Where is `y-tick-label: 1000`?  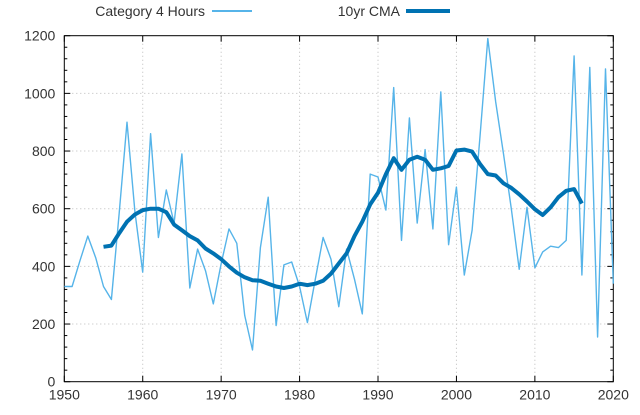
y-tick-label: 1000 is located at coordinates (39, 93).